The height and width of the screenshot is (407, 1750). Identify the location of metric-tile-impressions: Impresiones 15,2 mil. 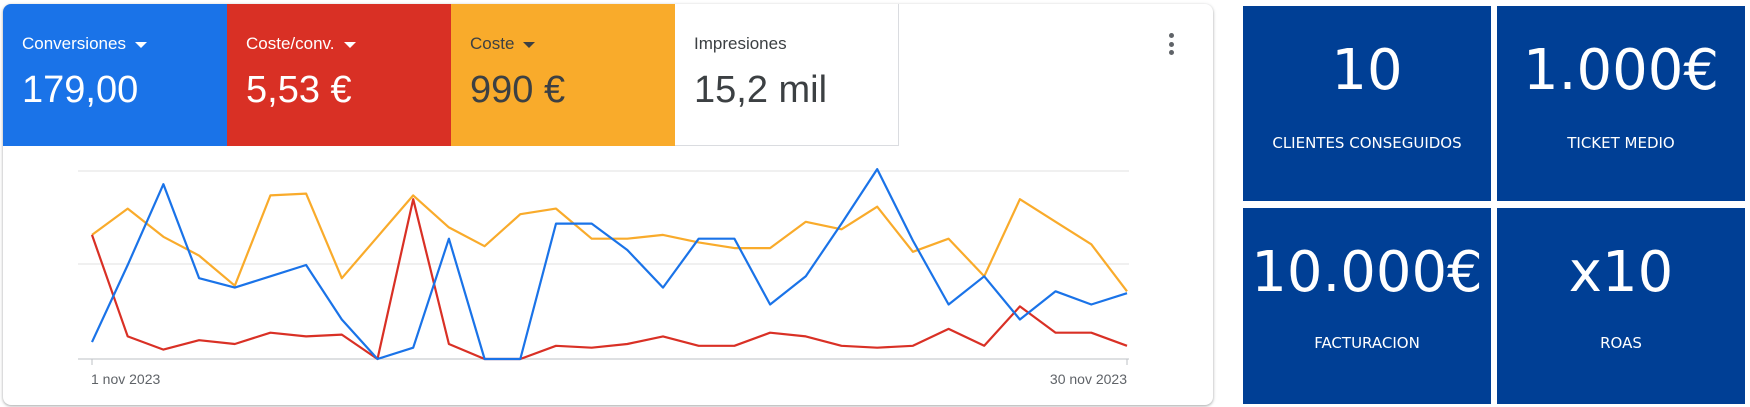
(787, 75).